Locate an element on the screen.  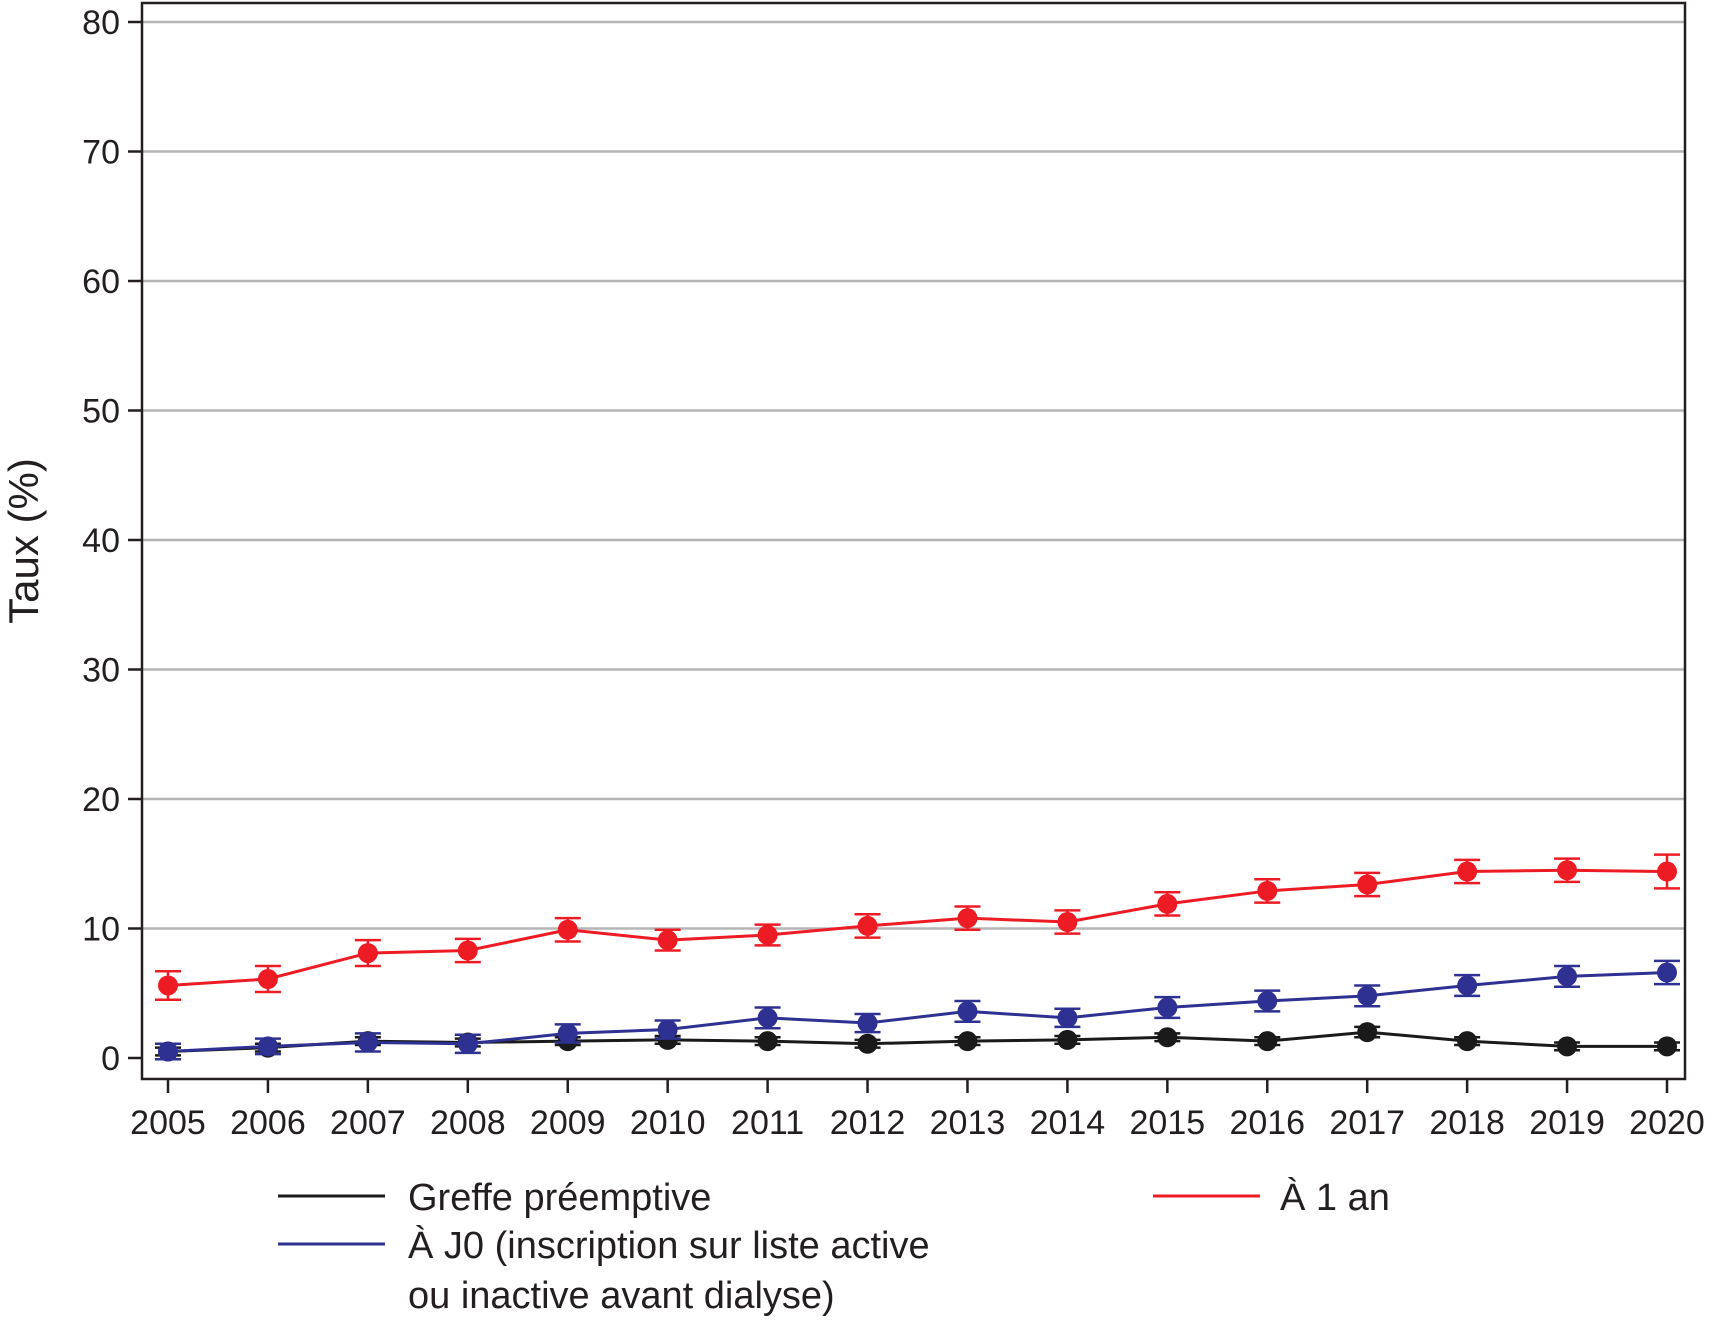
legend-label: ou inactive avant dialyse) is located at coordinates (621, 1296).